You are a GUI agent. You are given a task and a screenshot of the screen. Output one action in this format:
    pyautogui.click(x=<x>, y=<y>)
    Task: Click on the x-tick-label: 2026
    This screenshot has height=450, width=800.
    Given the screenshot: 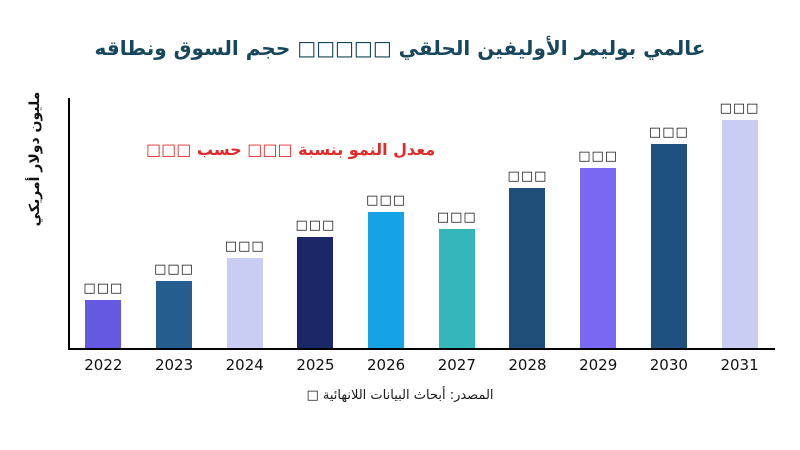 What is the action you would take?
    pyautogui.click(x=386, y=365)
    